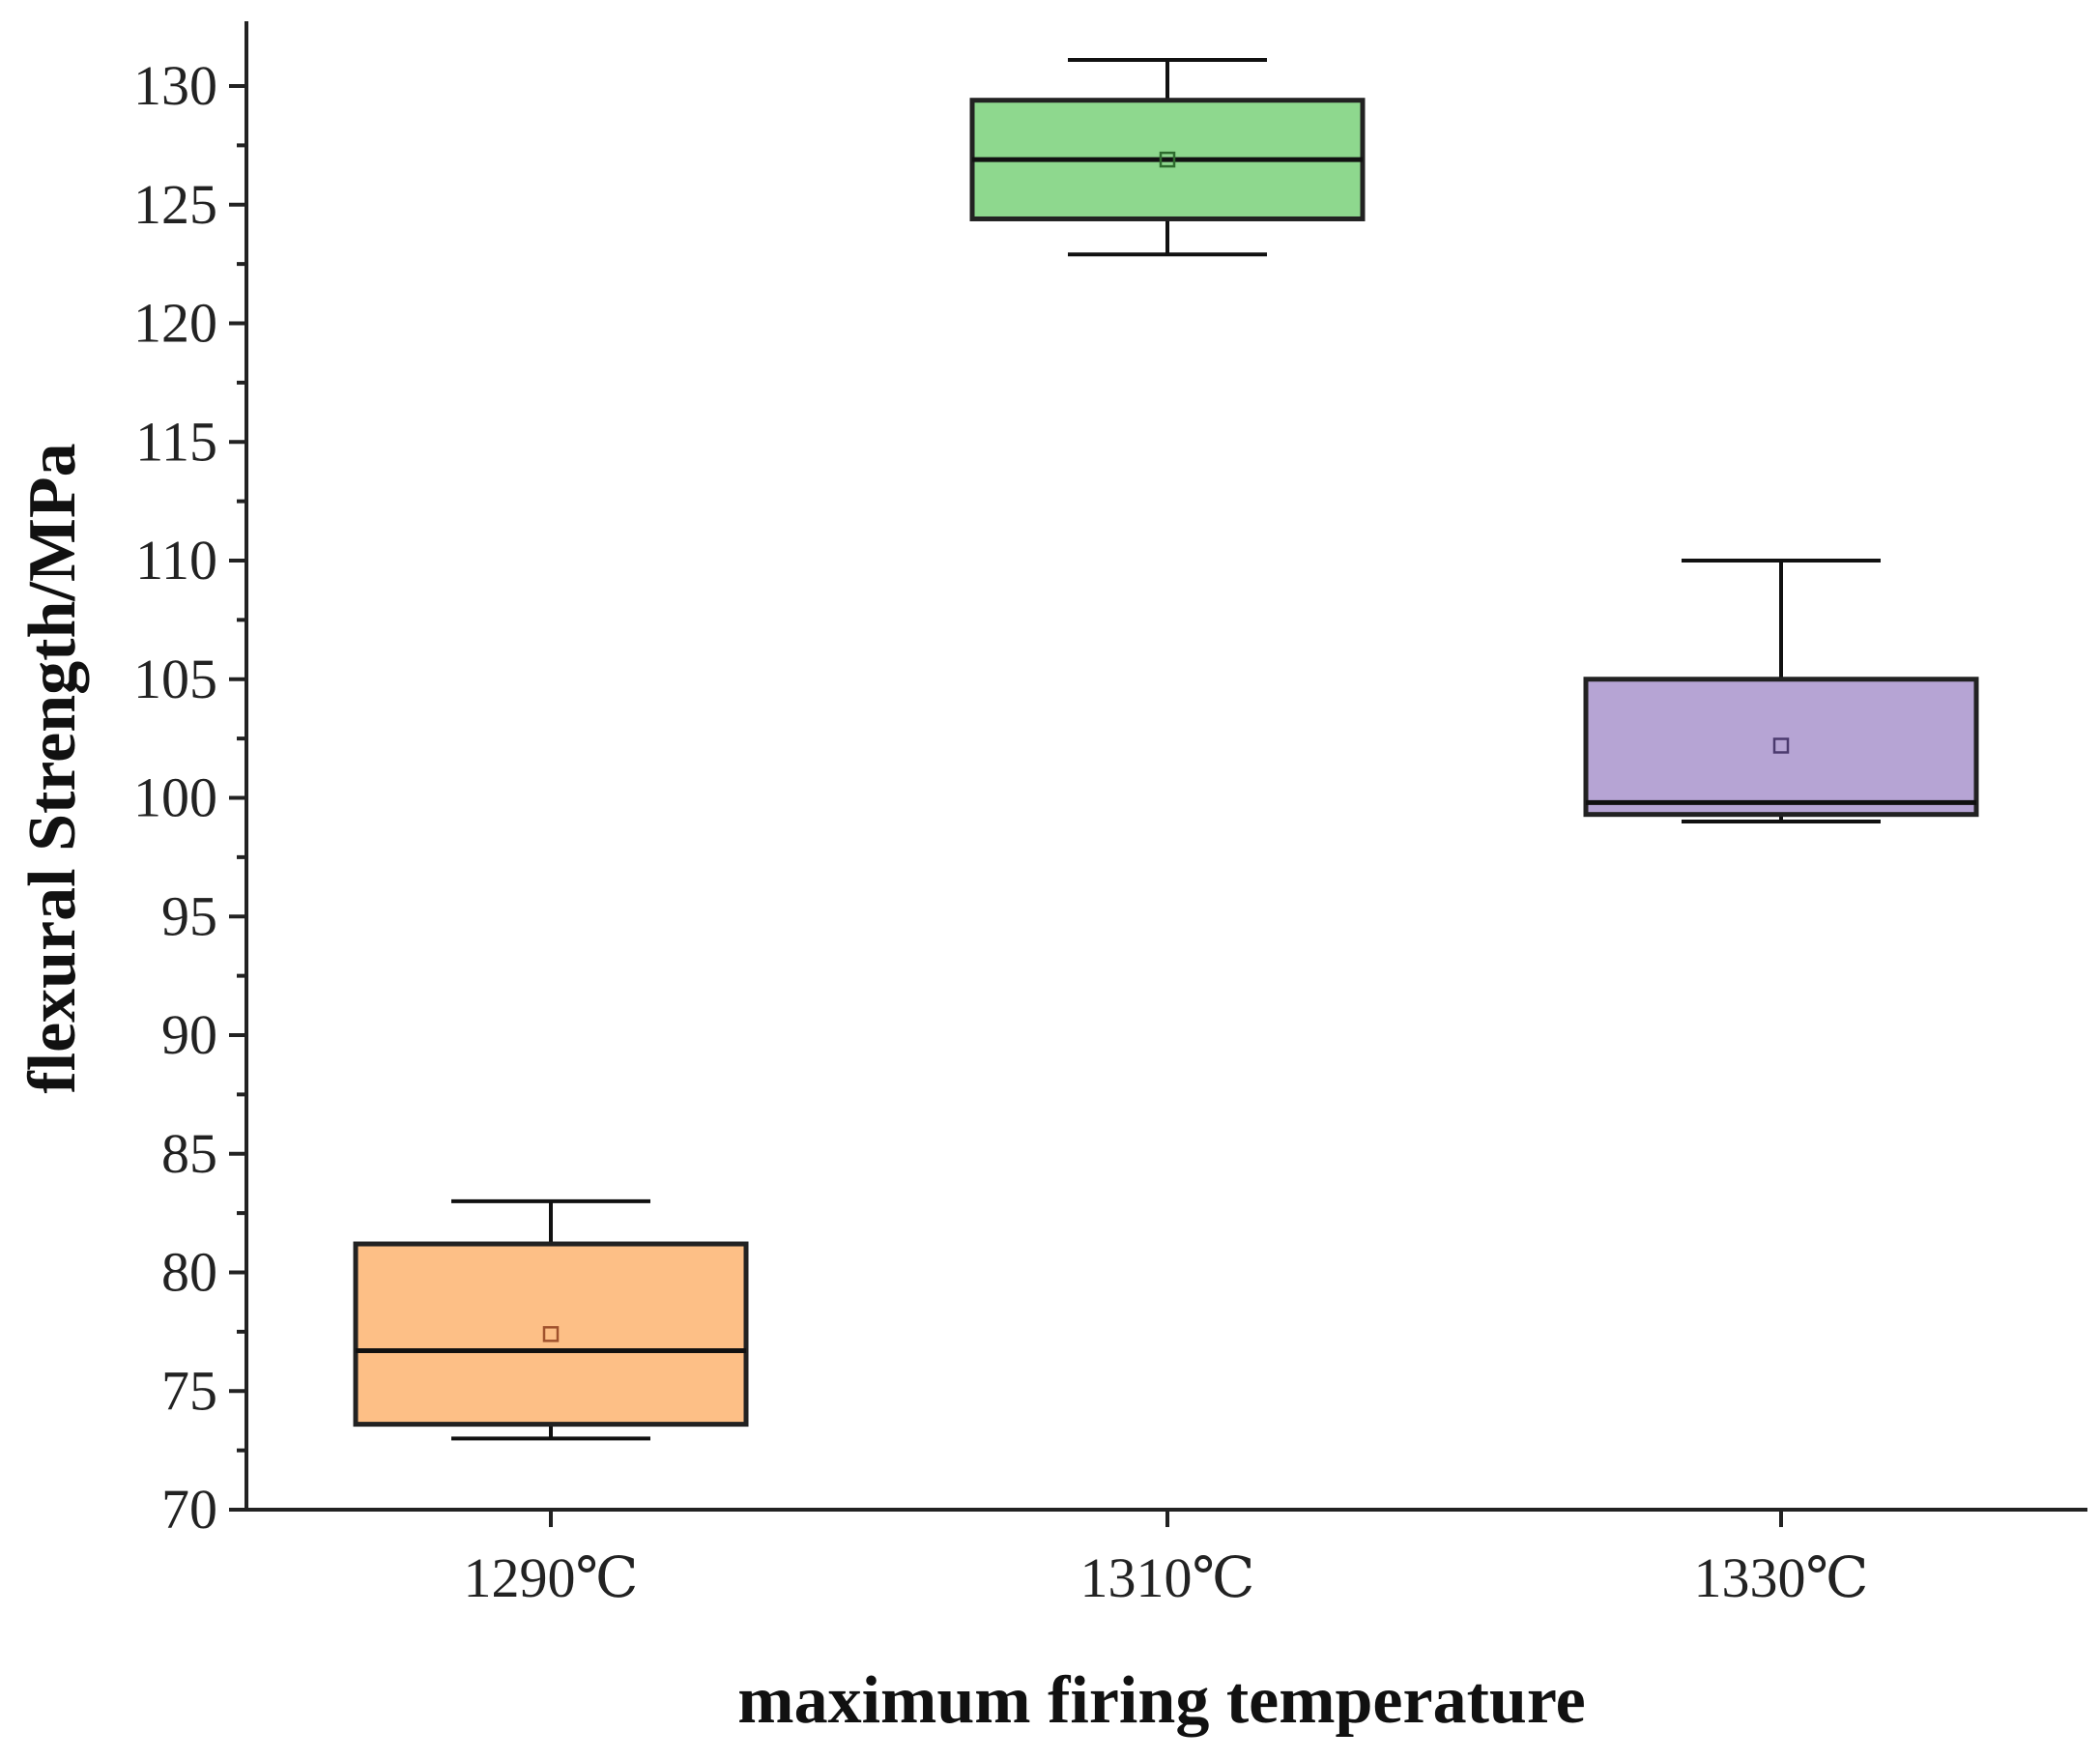 This screenshot has width=2100, height=1760. Describe the element at coordinates (175, 797) in the screenshot. I see `y-tick-label: 100` at that location.